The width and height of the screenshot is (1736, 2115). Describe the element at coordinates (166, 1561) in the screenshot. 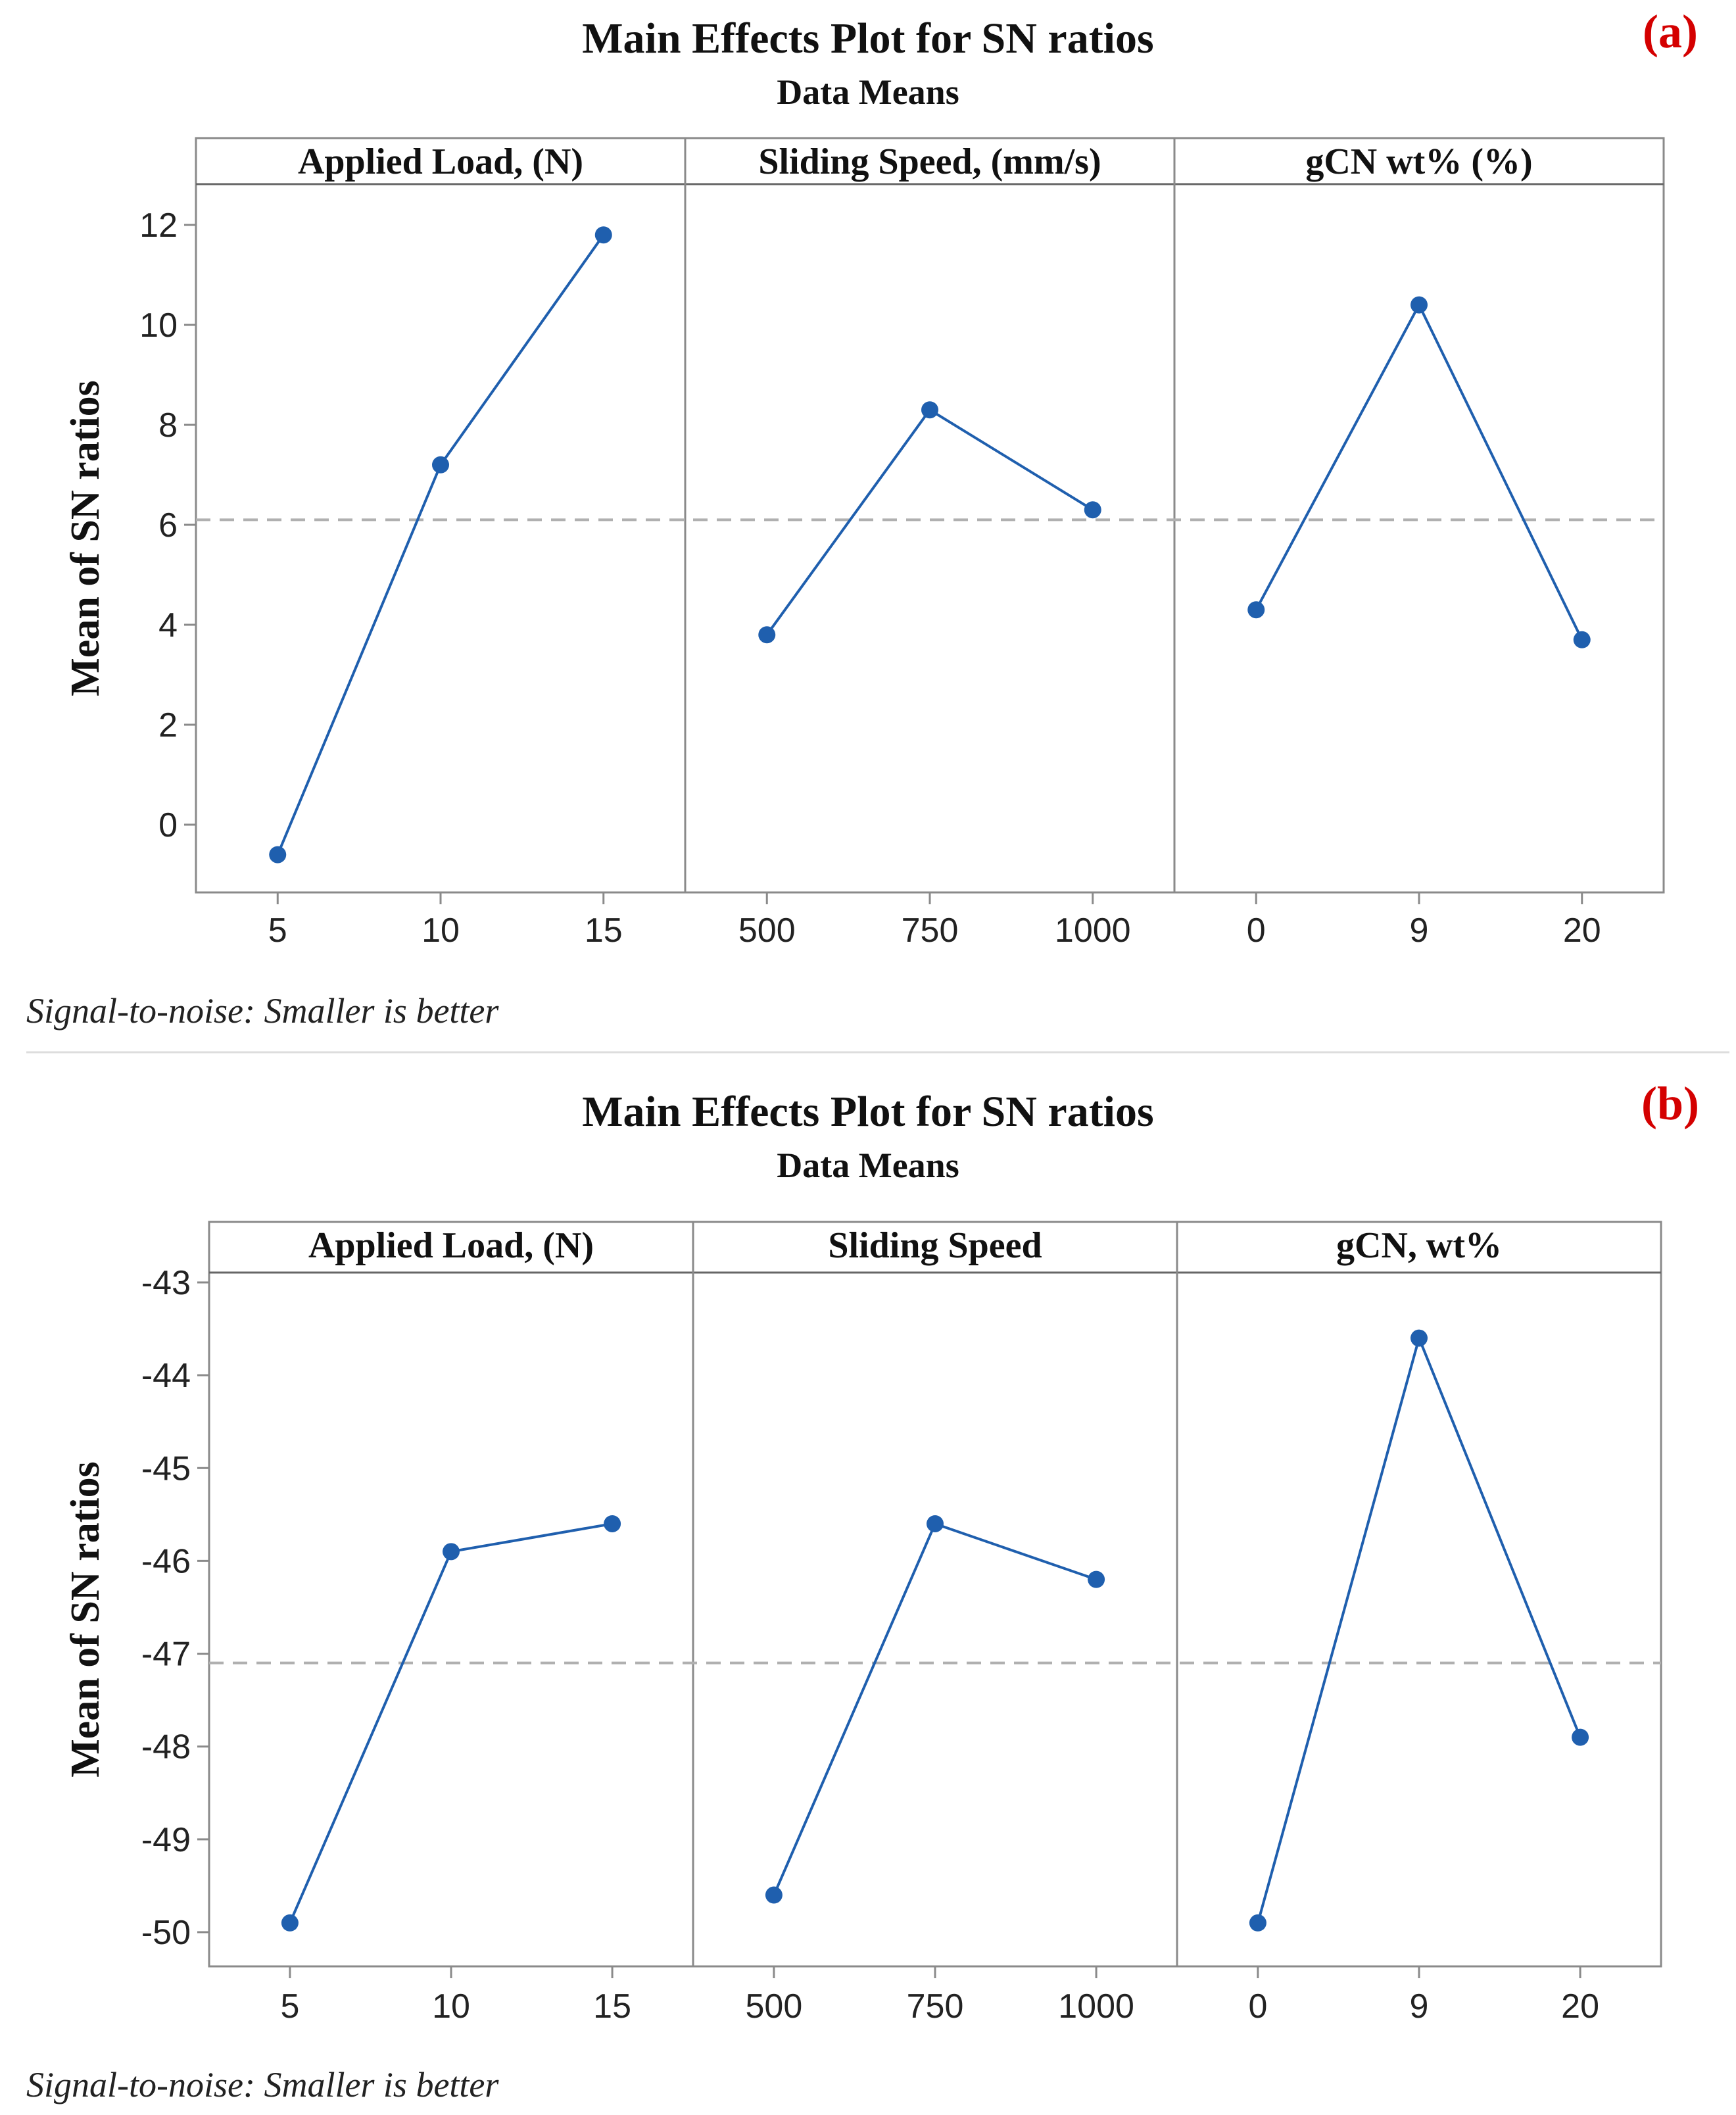

I see `y-tick-label: -46` at that location.